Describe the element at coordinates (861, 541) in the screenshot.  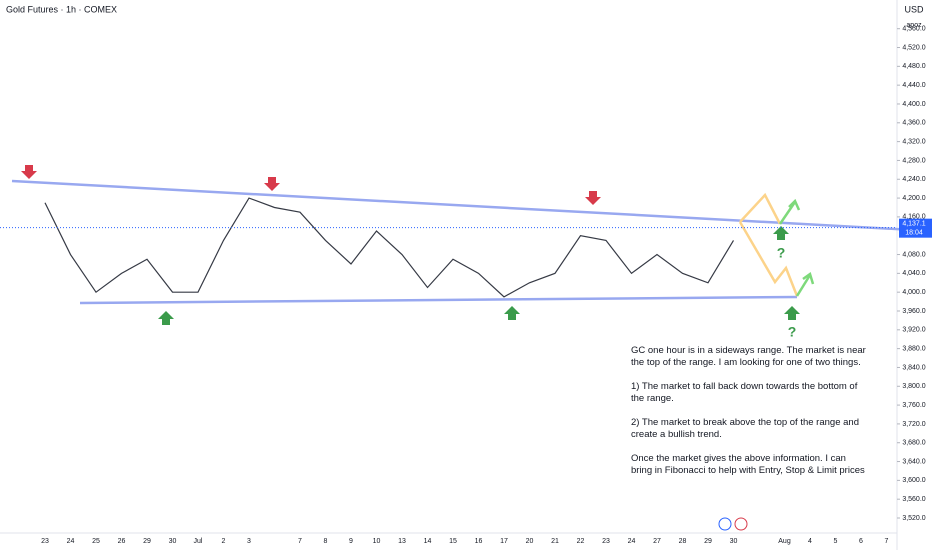
I see `x-tick-label: 6` at that location.